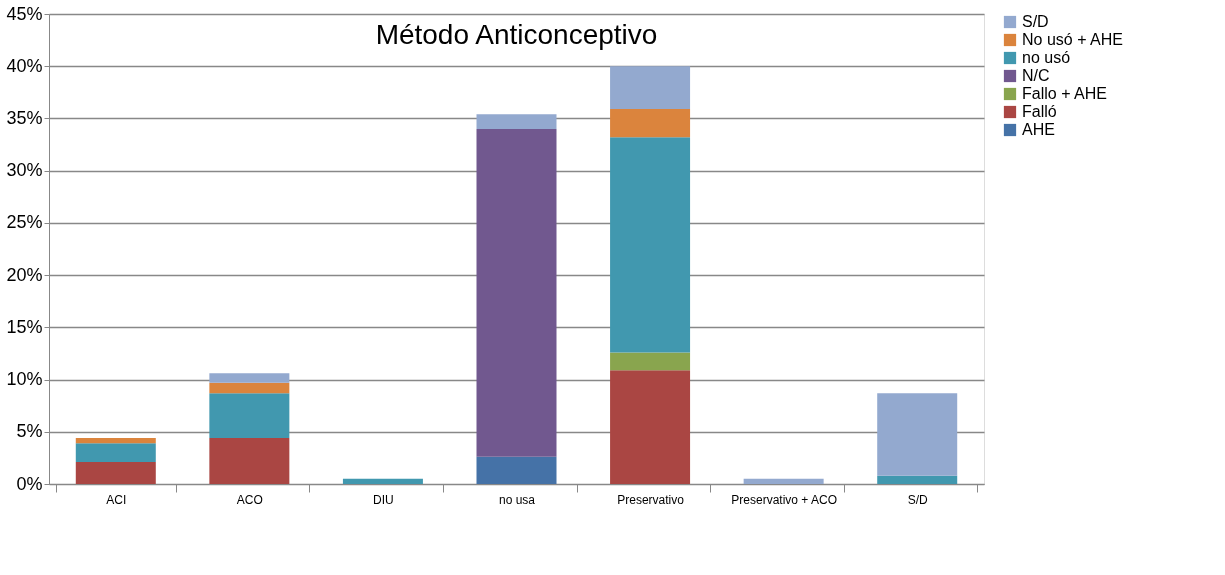 This screenshot has width=1225, height=575. I want to click on legend-label: No usó + AHE, so click(1072, 39).